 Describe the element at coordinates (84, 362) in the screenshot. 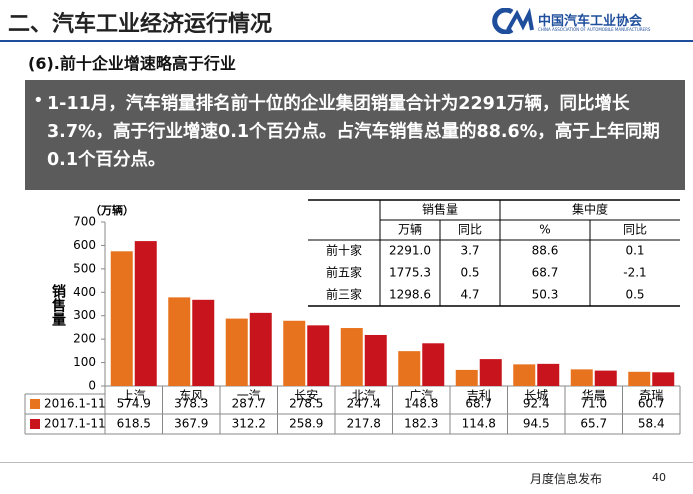

I see `y-tick-label: 100` at that location.